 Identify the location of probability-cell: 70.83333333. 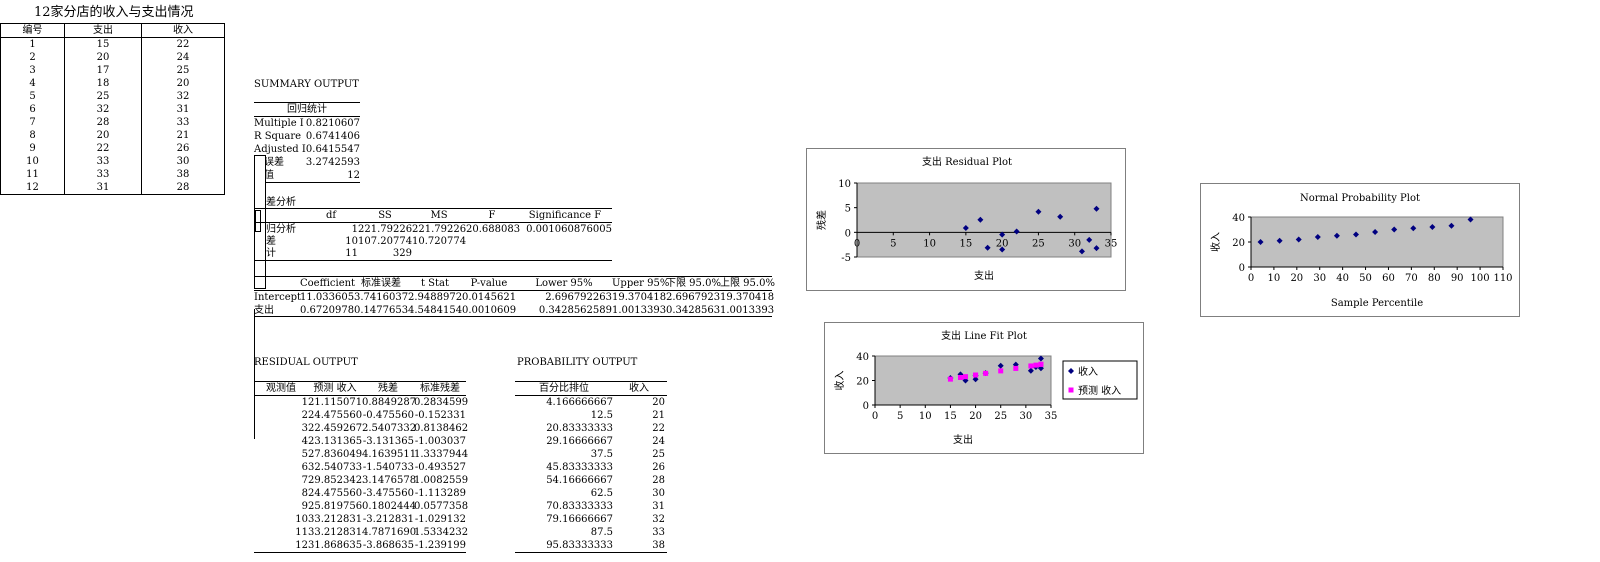
(579, 506).